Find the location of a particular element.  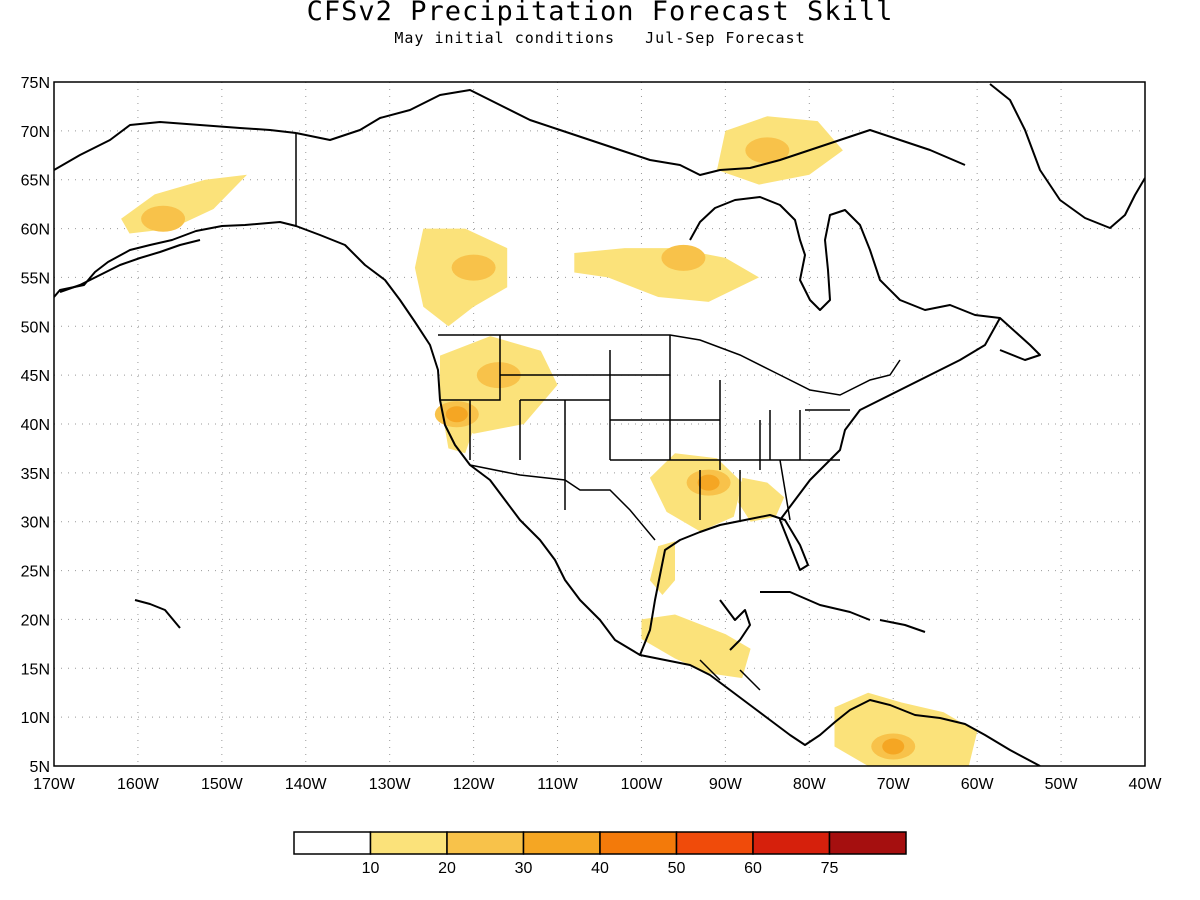

skill-peak-south-central-us is located at coordinates (708, 482).